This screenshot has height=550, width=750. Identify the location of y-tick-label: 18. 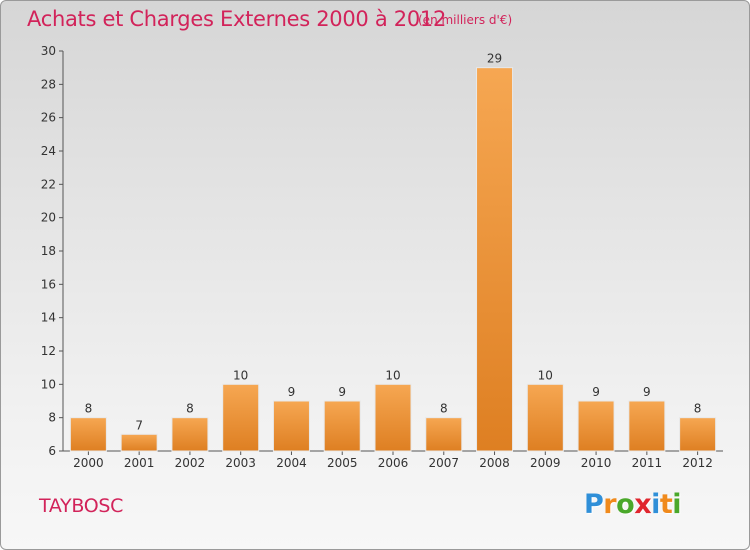
(48, 251).